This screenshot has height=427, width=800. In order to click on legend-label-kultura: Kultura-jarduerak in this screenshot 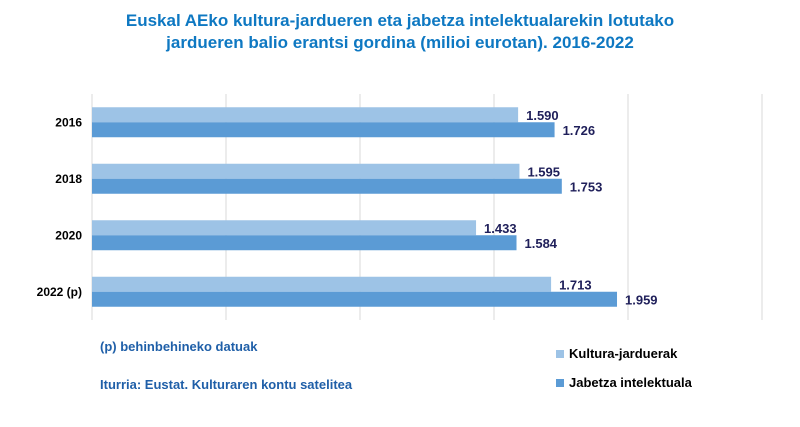, I will do `click(623, 353)`.